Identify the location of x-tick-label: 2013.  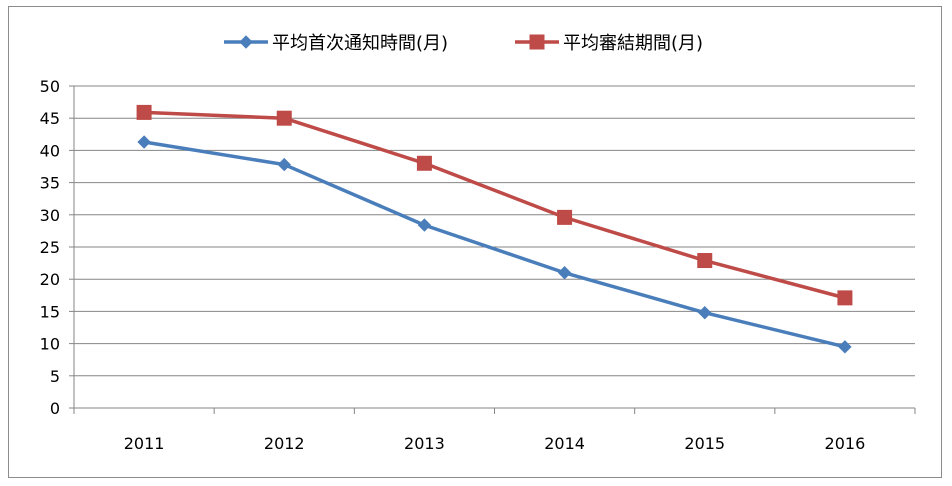
(424, 443).